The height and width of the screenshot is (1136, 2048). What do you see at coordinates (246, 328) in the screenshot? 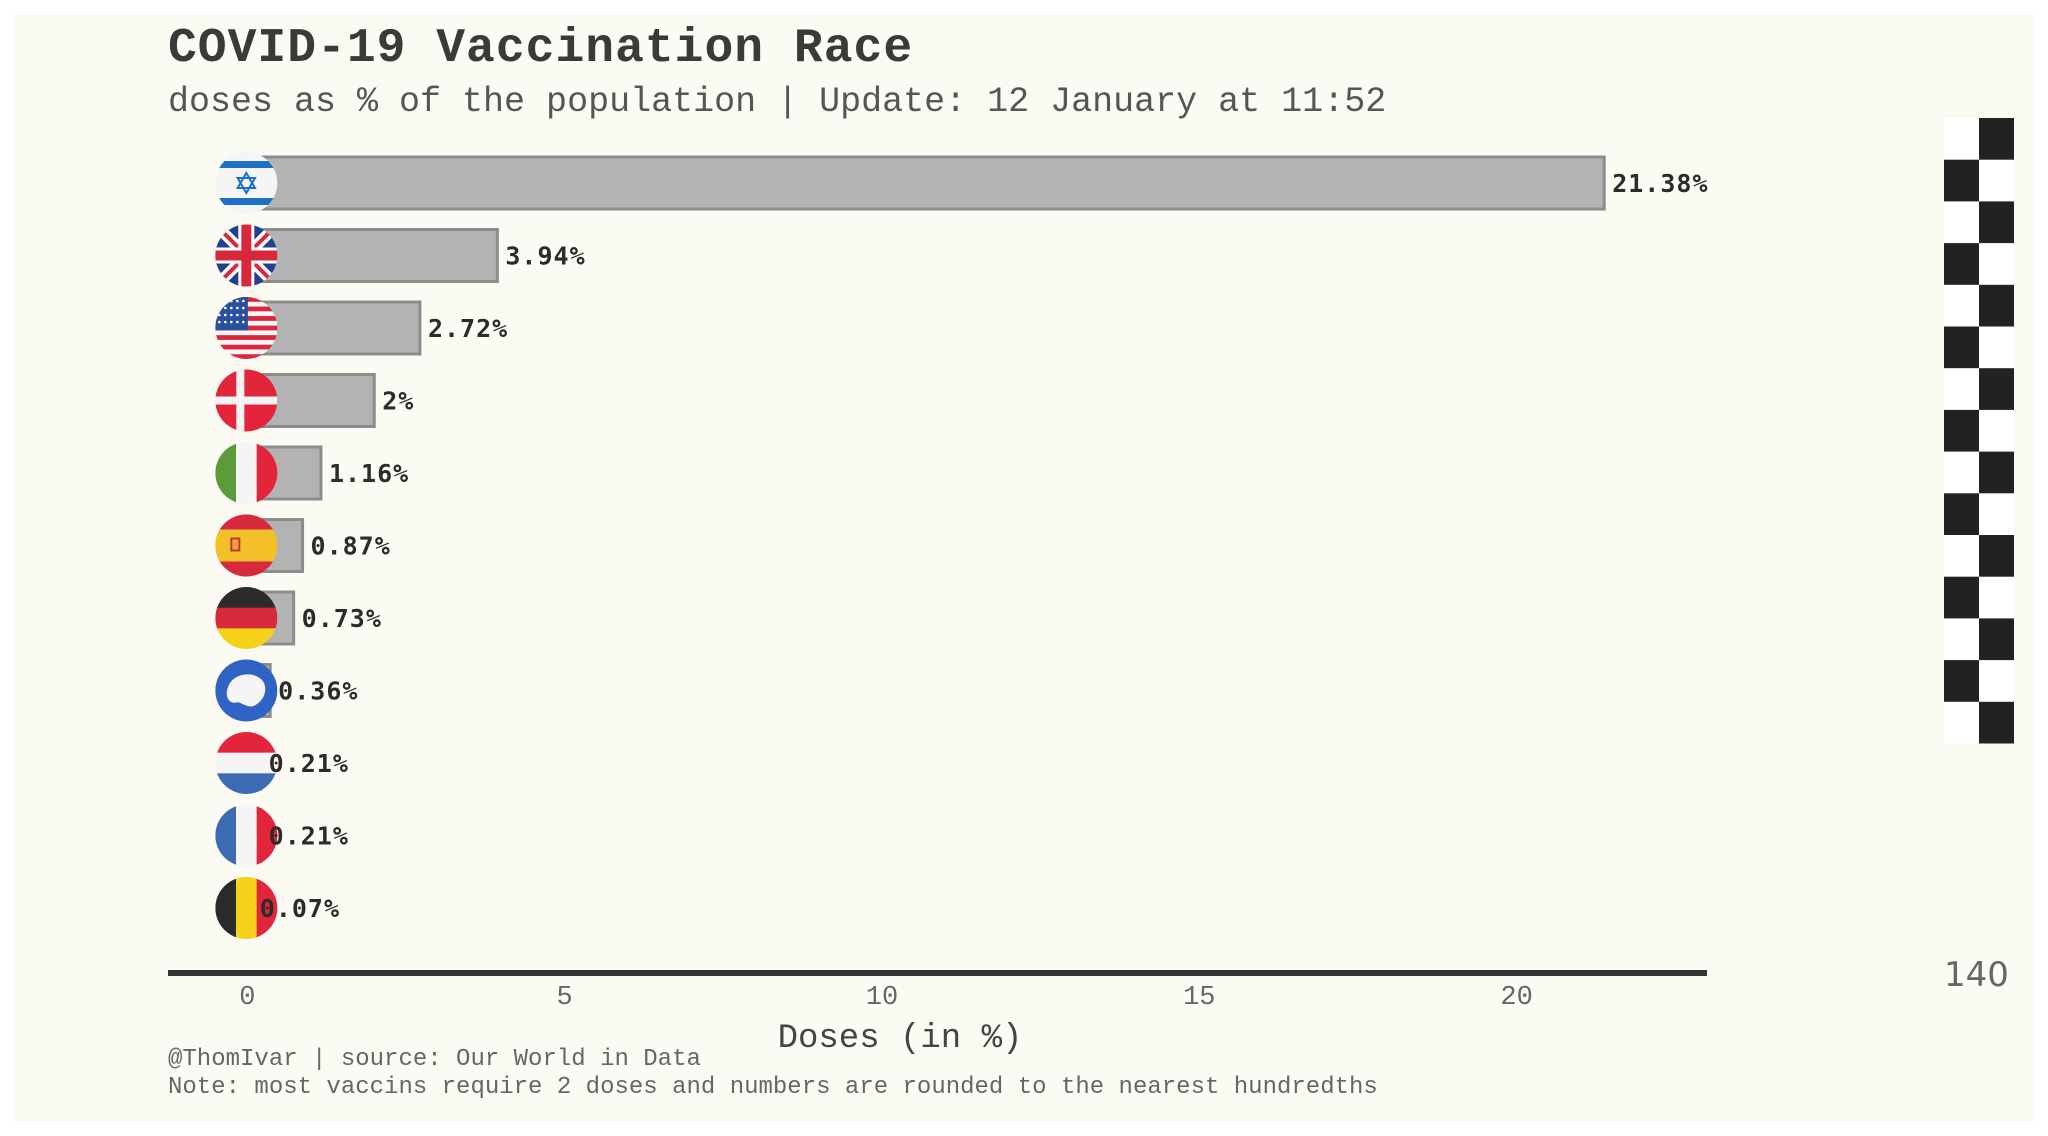
I see `usa-flag-icon` at bounding box center [246, 328].